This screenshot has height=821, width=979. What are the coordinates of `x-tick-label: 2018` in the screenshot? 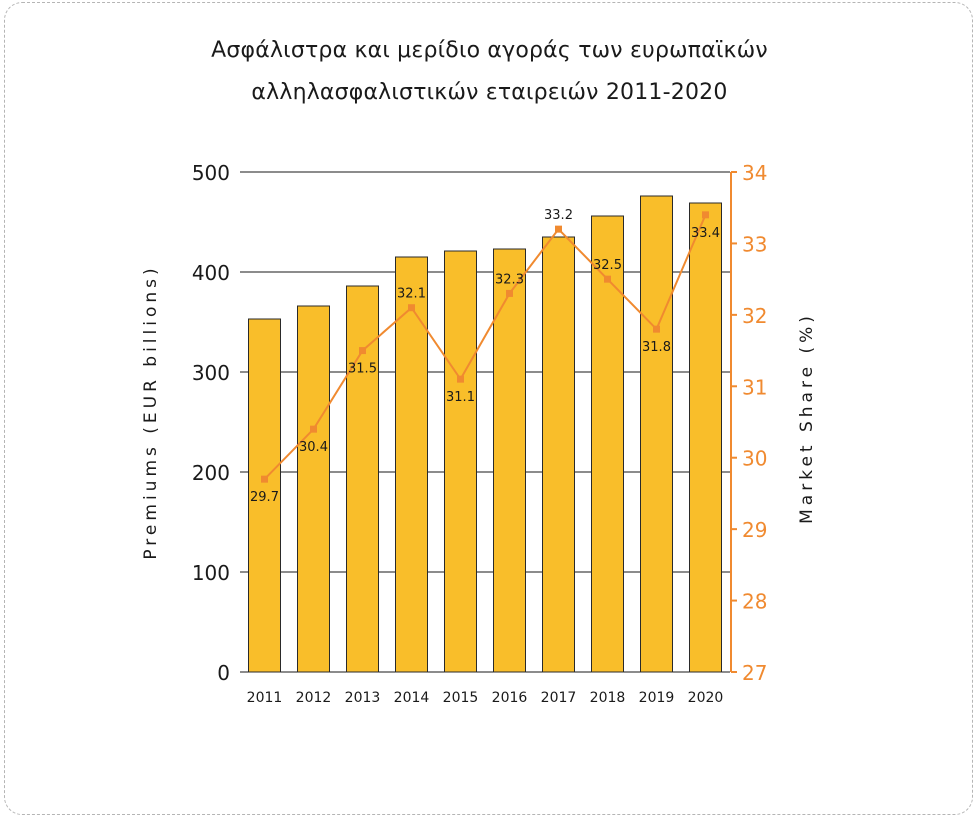 It's located at (608, 698).